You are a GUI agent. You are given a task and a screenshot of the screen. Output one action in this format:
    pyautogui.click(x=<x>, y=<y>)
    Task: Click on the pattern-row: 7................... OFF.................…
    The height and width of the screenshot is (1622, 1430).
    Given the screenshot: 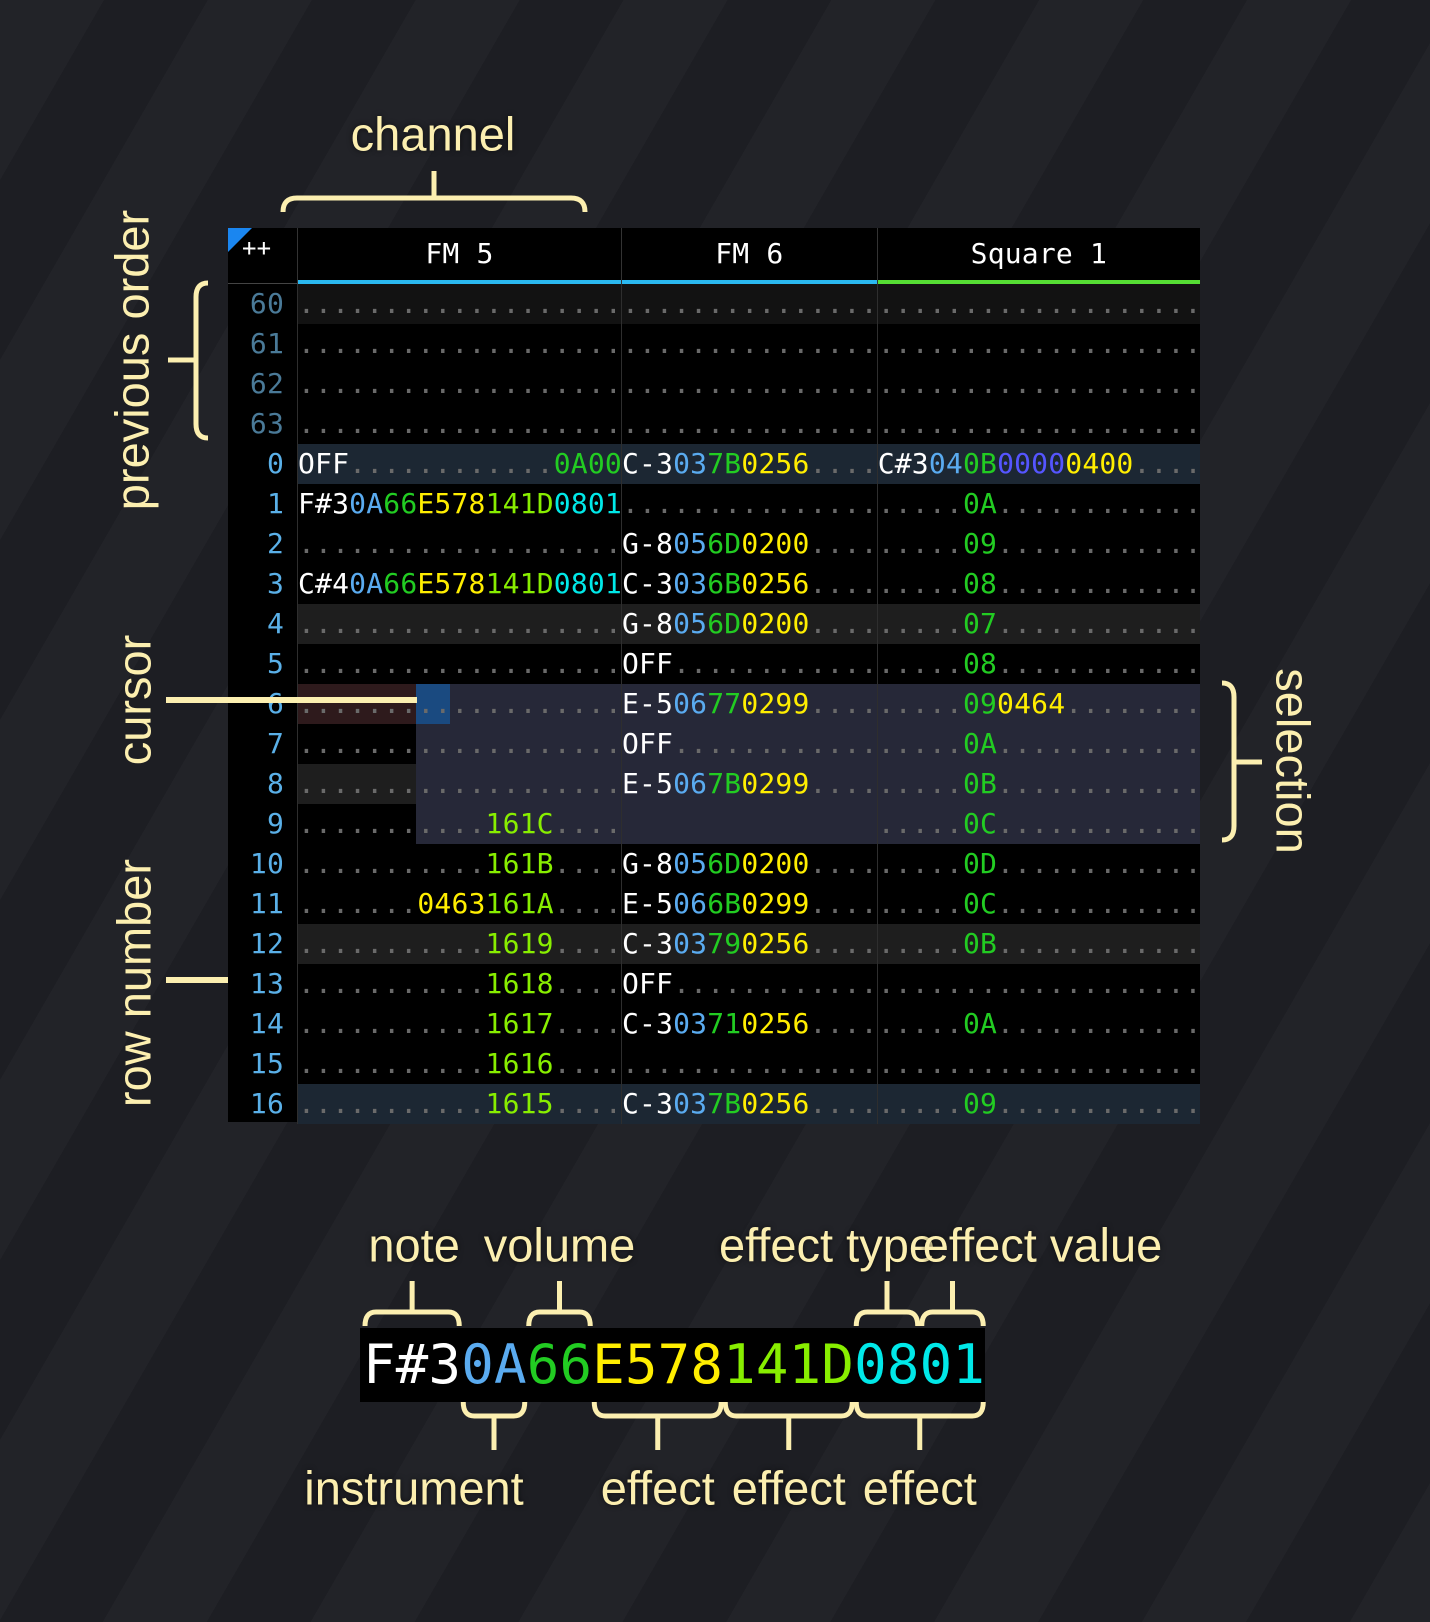 What is the action you would take?
    pyautogui.click(x=714, y=744)
    